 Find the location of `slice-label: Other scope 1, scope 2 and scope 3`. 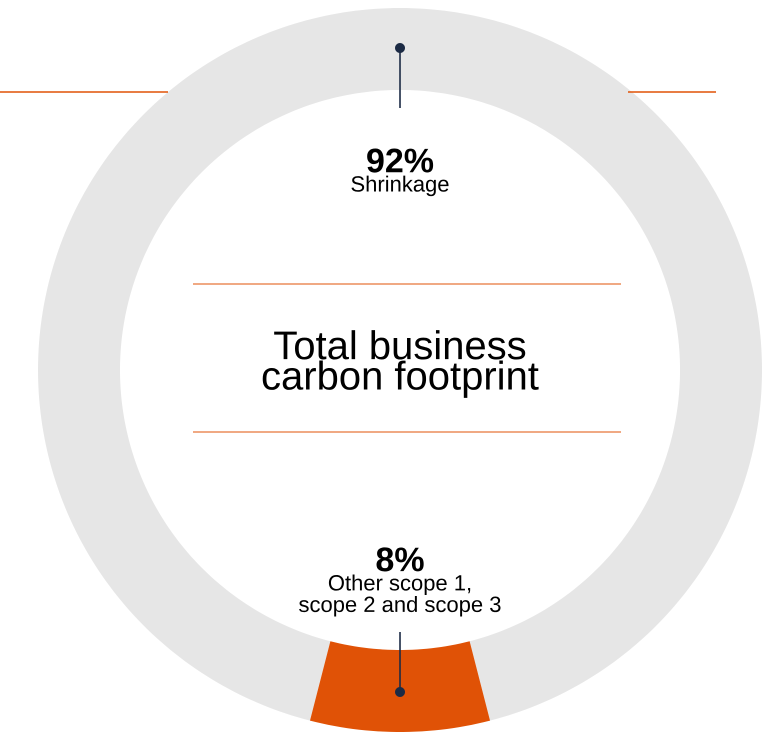

slice-label: Other scope 1, scope 2 and scope 3 is located at coordinates (400, 595).